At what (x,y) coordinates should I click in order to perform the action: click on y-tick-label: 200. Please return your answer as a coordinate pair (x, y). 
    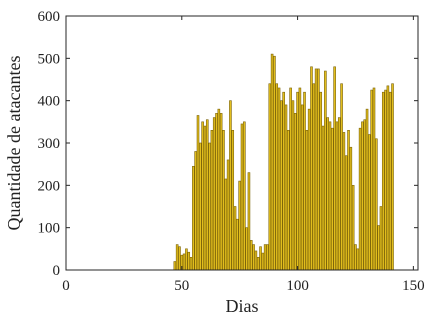
    Looking at the image, I should click on (49, 186).